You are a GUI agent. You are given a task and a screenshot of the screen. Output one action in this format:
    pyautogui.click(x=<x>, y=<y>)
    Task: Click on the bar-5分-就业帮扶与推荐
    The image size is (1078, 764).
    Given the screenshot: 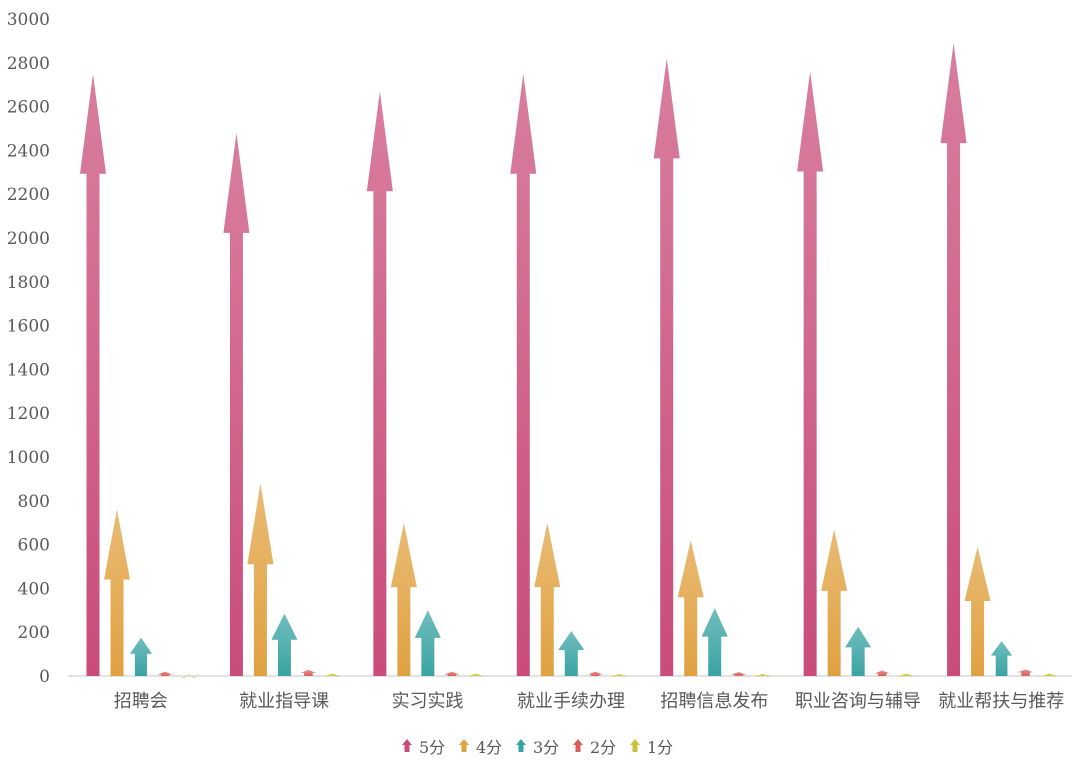 What is the action you would take?
    pyautogui.click(x=953, y=359)
    